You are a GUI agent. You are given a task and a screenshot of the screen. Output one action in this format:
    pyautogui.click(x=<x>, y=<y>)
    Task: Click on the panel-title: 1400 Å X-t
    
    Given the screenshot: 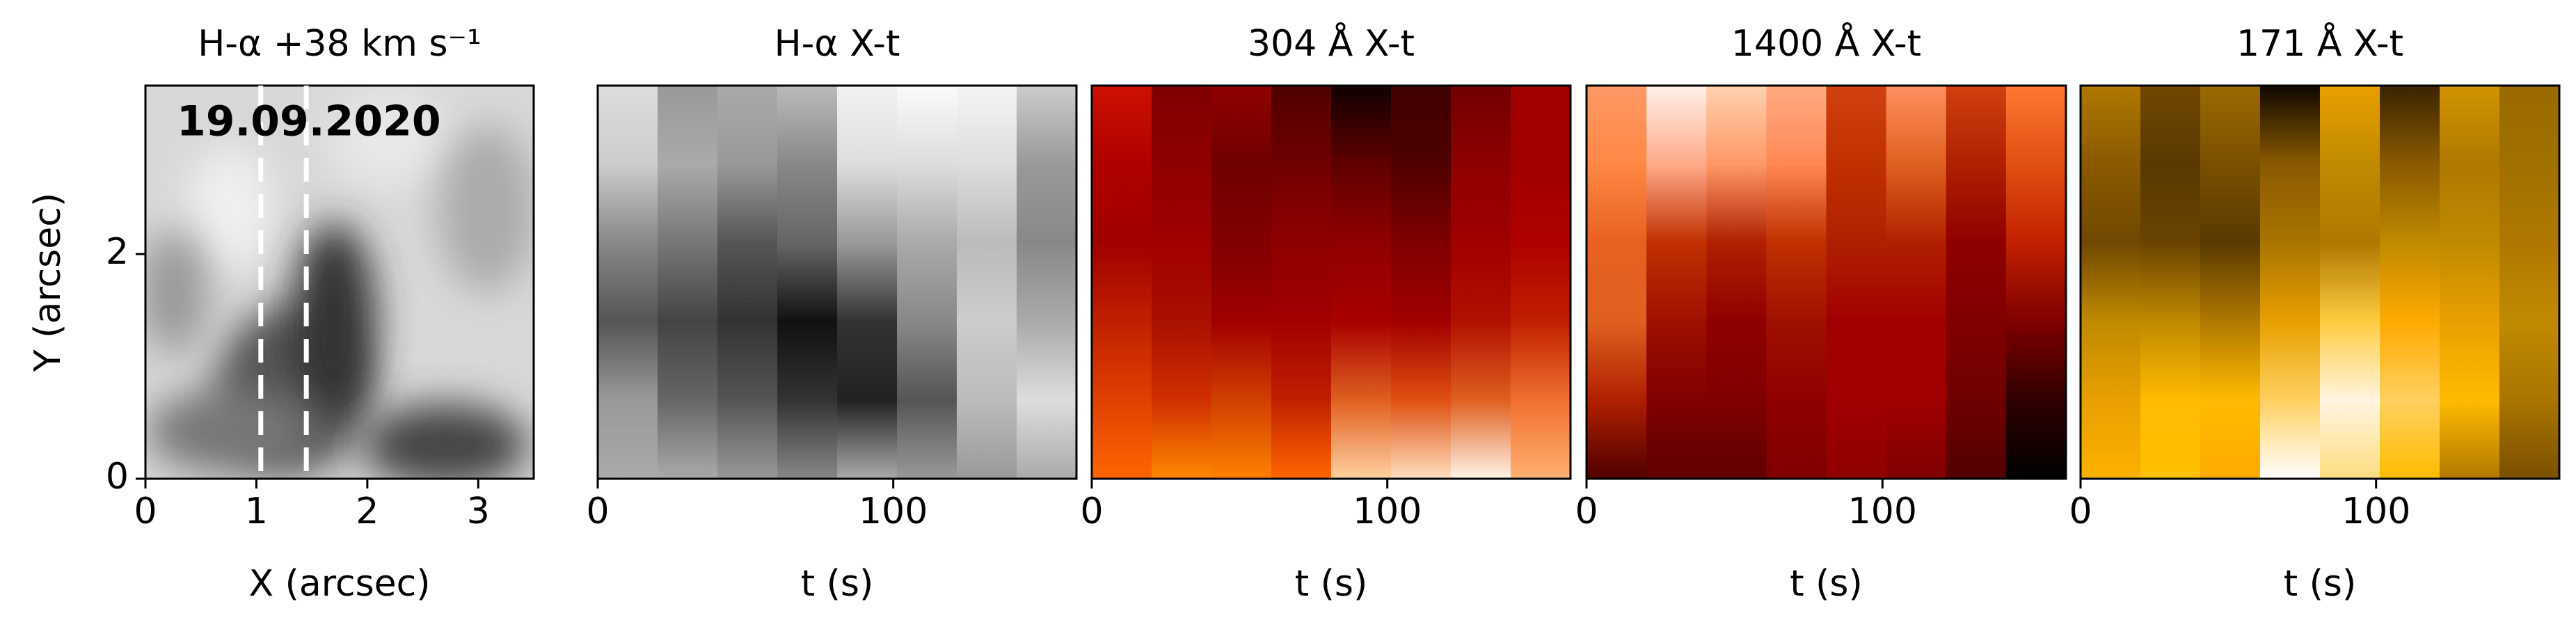 What is the action you would take?
    pyautogui.click(x=1826, y=43)
    